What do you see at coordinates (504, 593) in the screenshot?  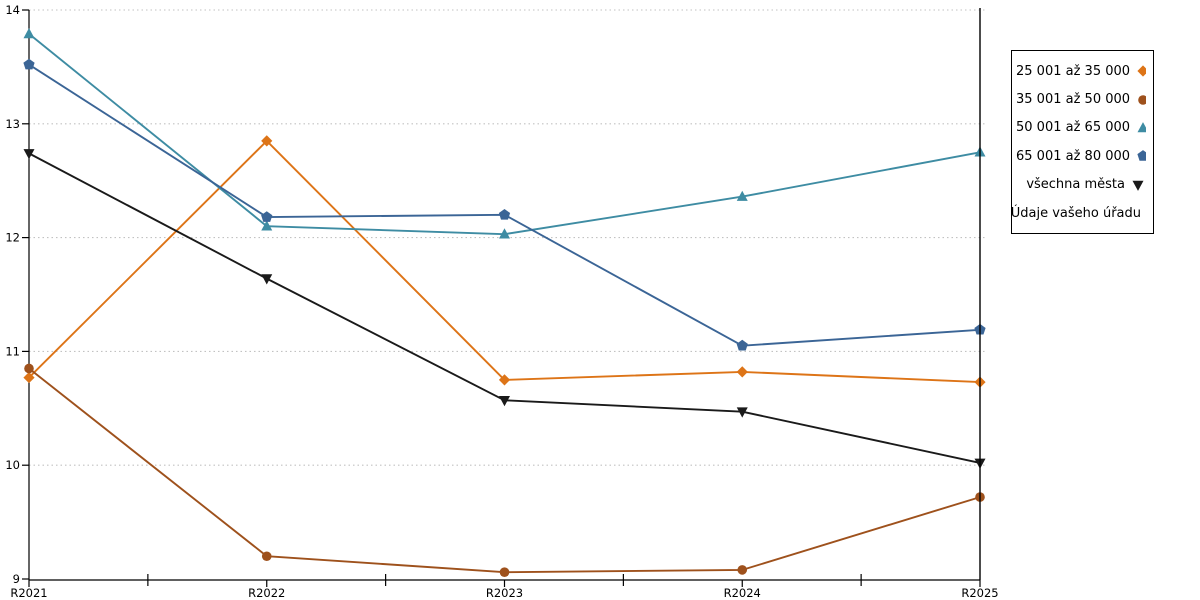 I see `x-tick-label: R2023` at bounding box center [504, 593].